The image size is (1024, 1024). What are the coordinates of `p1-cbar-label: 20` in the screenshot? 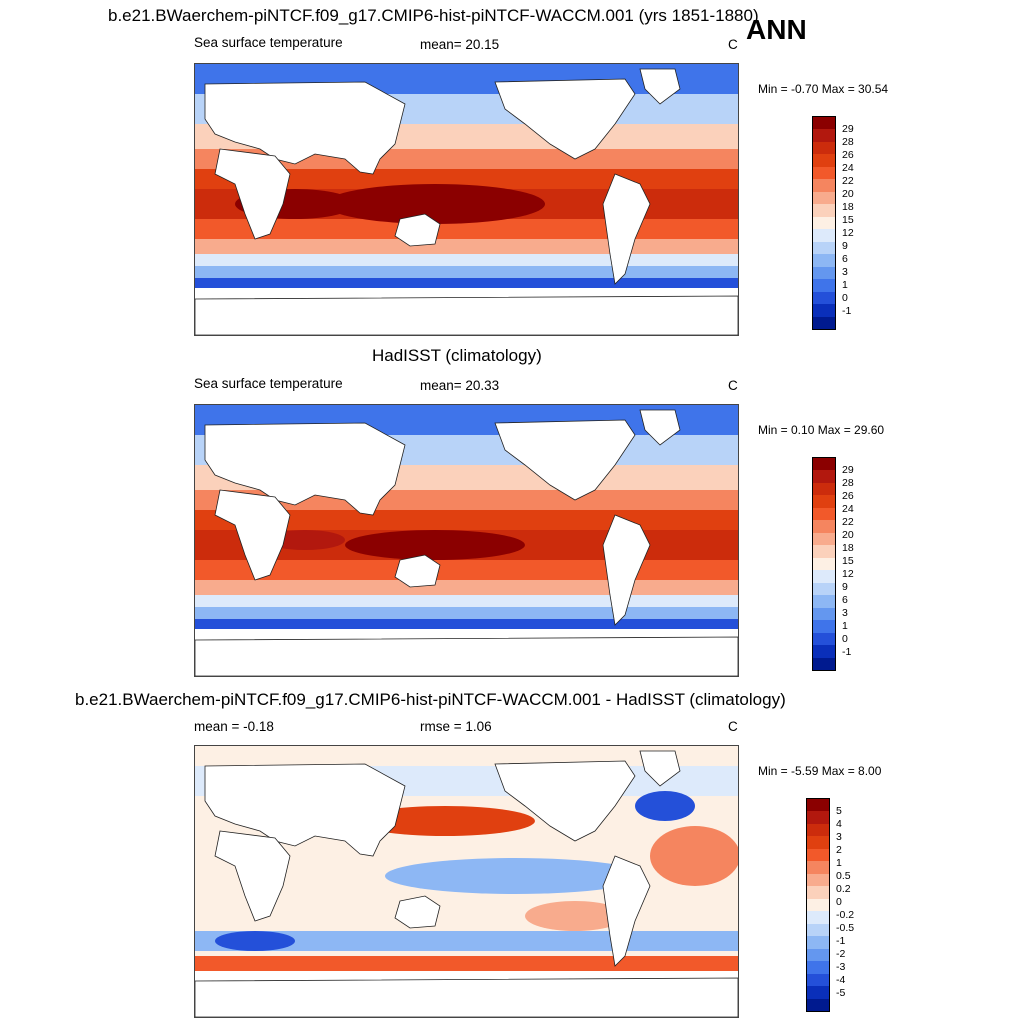 It's located at (848, 194).